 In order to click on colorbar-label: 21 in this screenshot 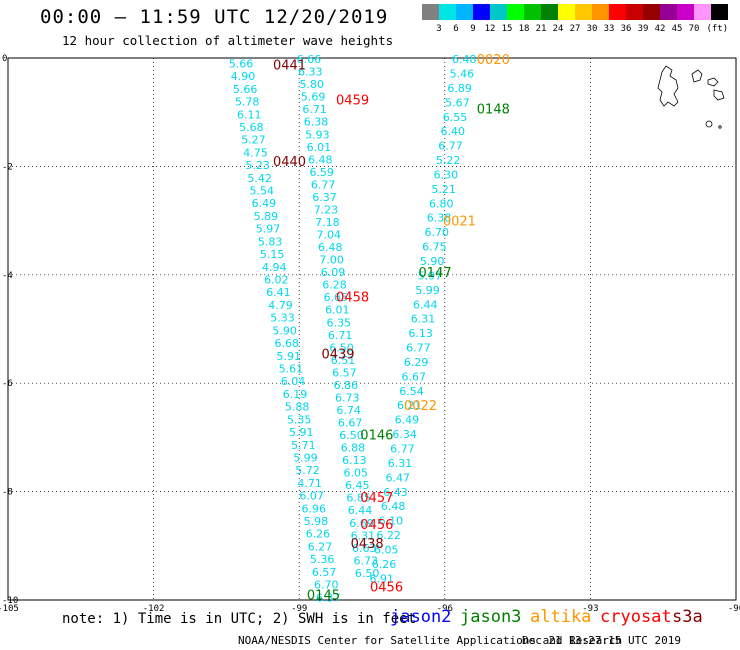, I will do `click(541, 29)`.